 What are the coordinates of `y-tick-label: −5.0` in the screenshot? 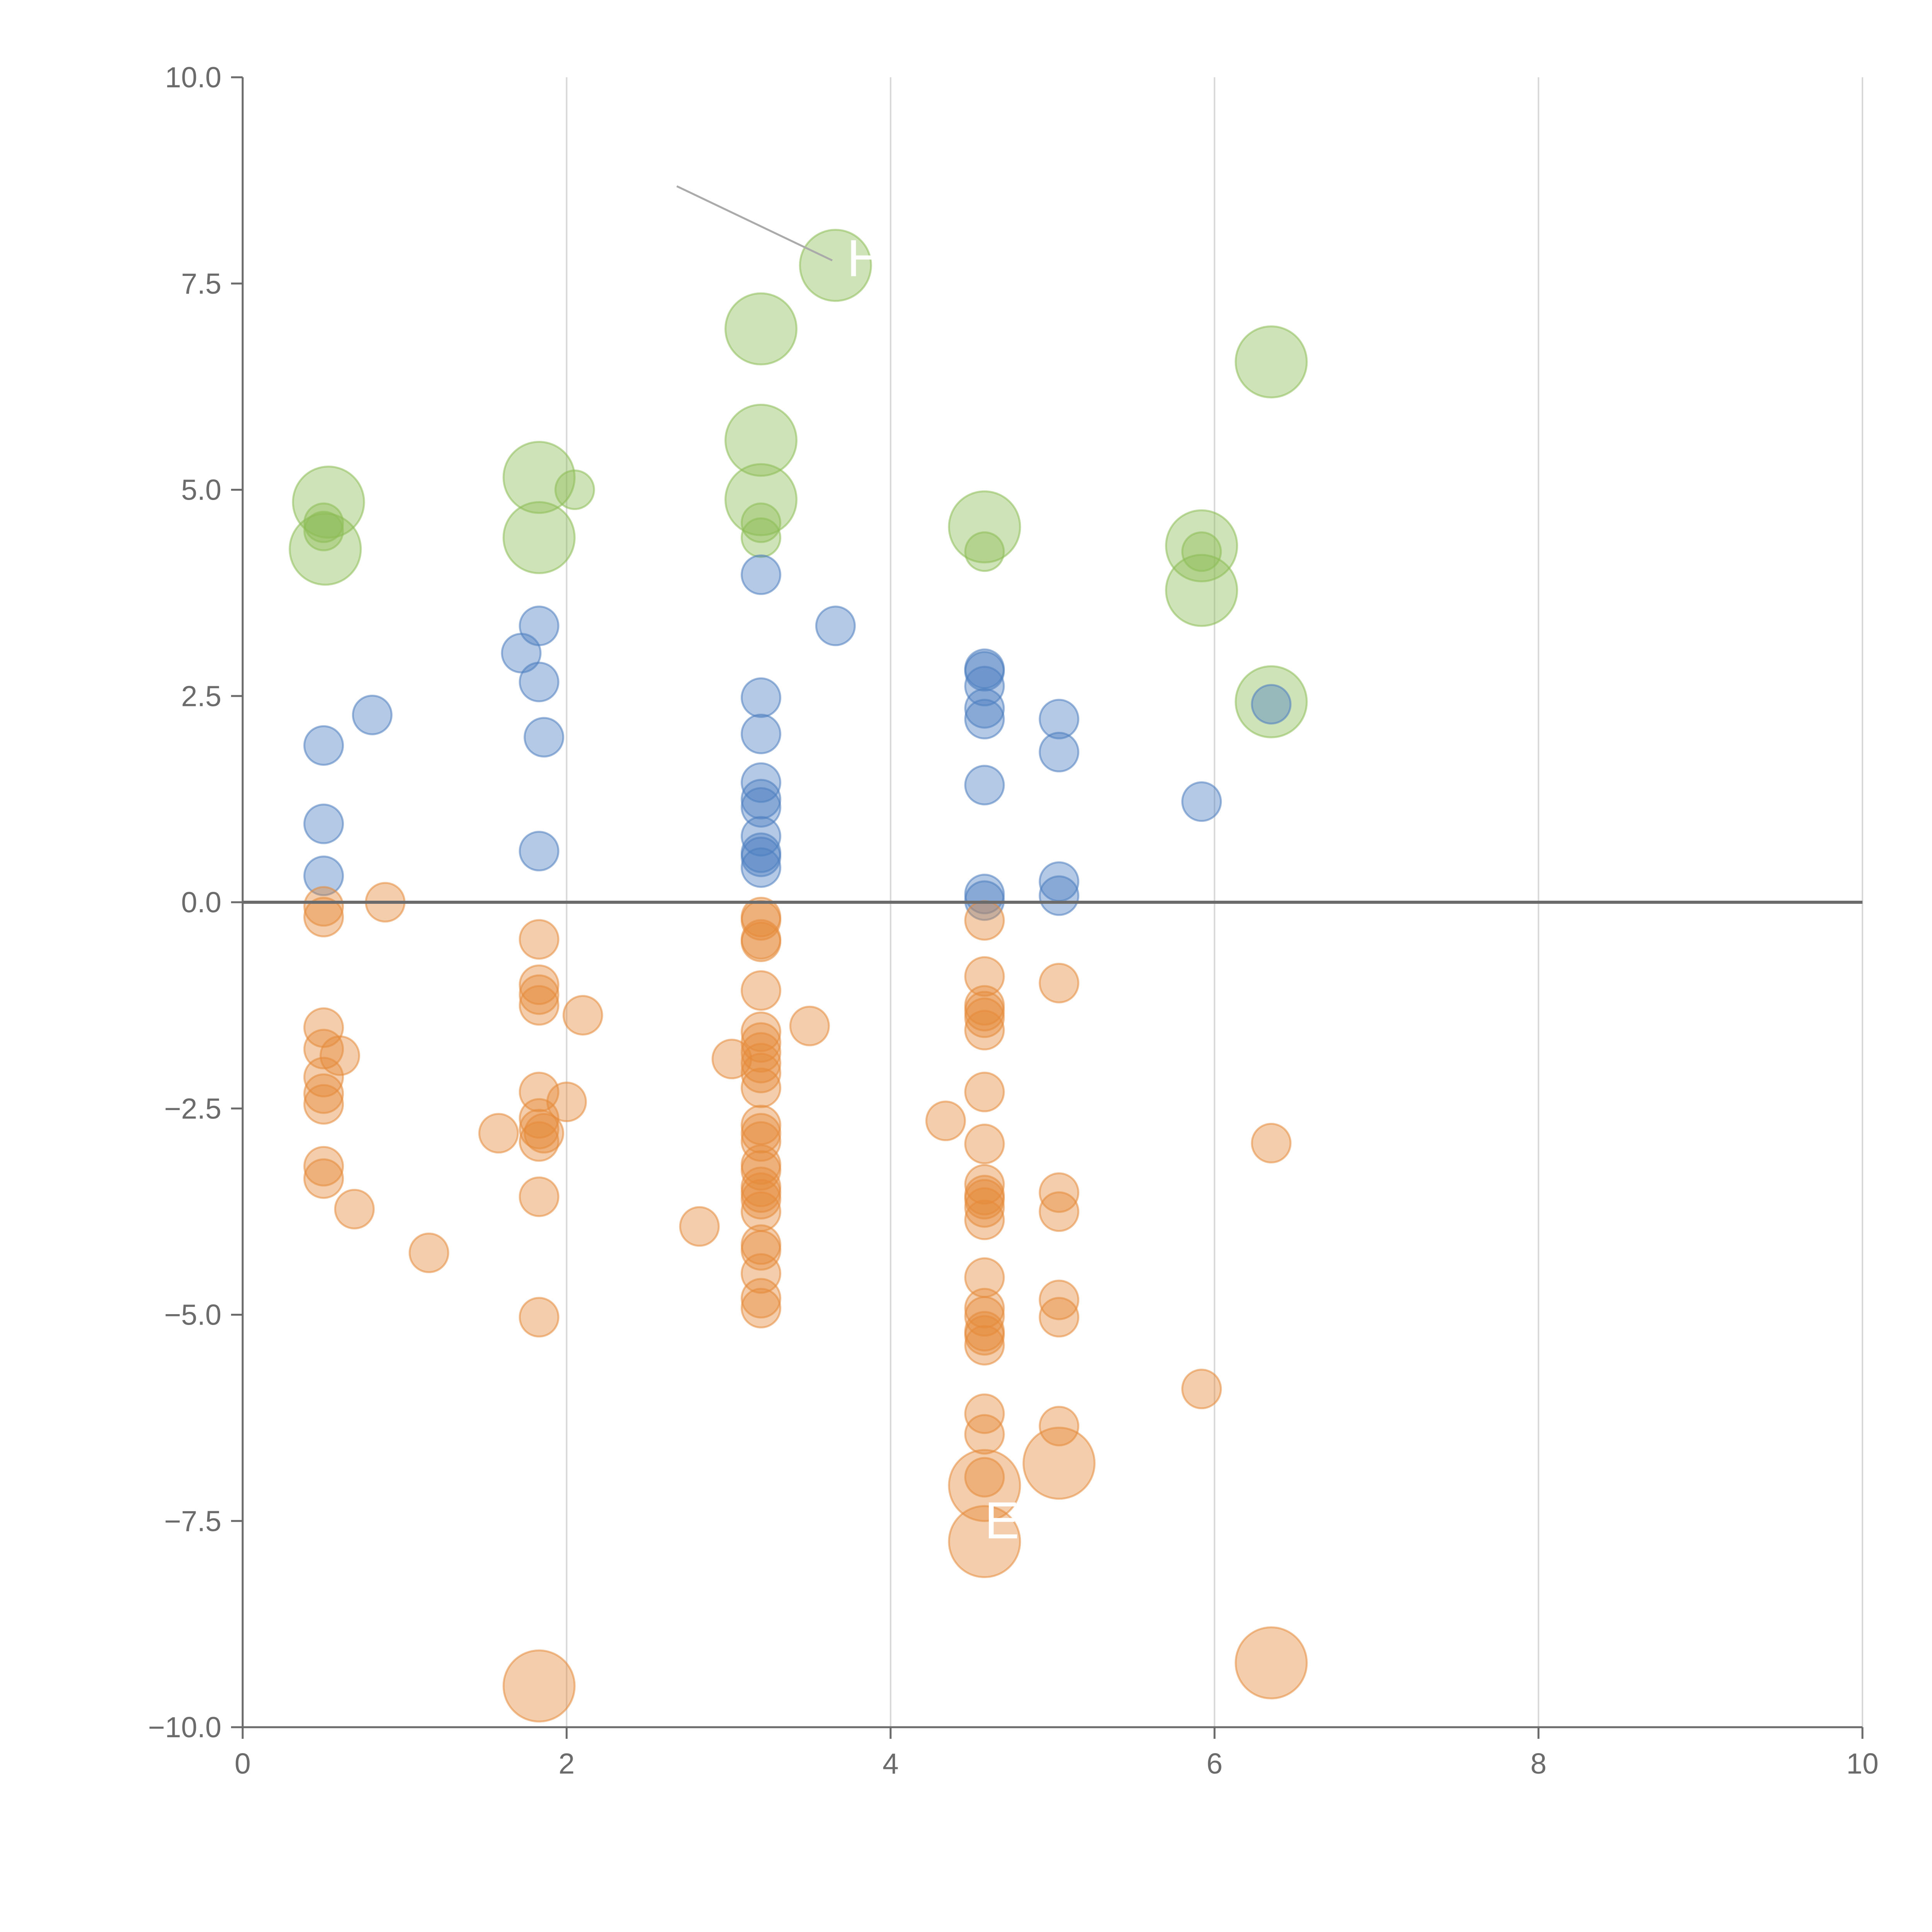 It's located at (192, 1315).